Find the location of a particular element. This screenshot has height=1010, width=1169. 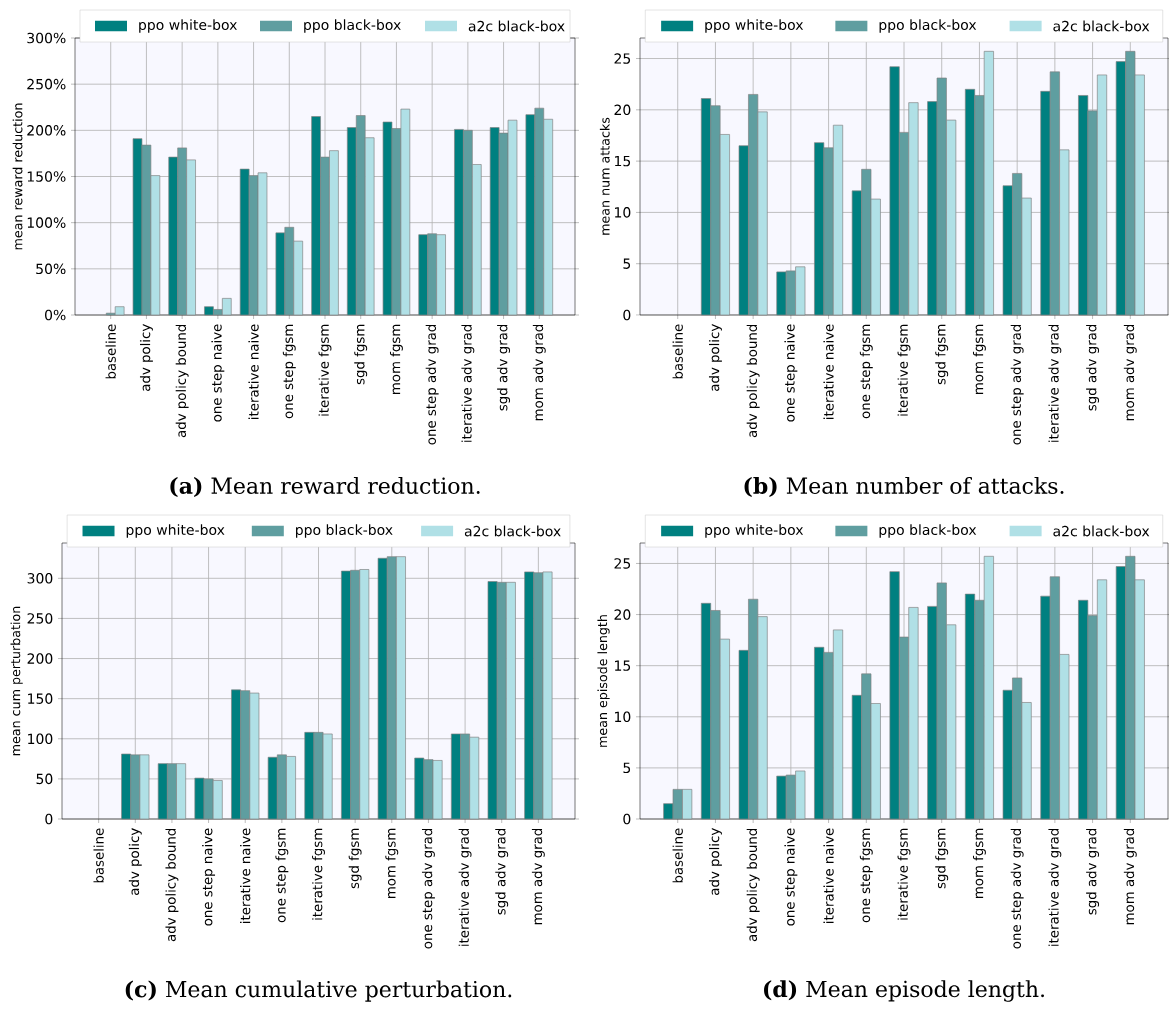

text: (a) Mean reward reduction. is located at coordinates (325, 487).